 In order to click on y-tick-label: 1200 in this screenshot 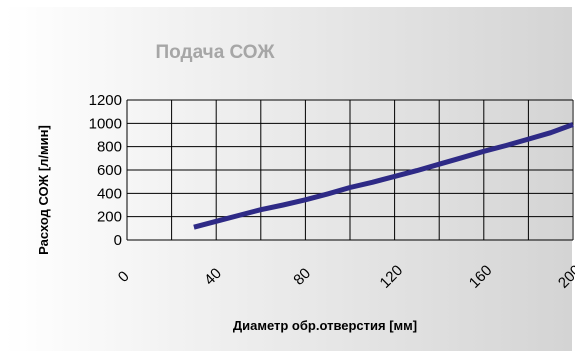, I will do `click(105, 100)`.